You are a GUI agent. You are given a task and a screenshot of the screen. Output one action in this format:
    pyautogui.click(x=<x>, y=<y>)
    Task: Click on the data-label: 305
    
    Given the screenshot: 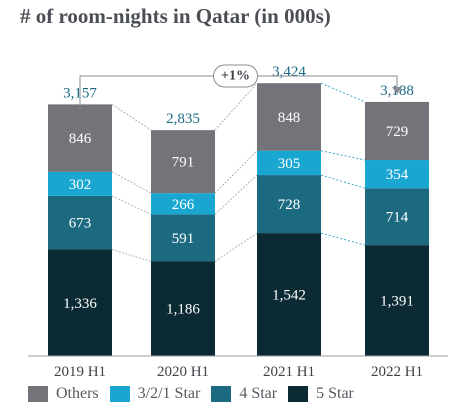 What is the action you would take?
    pyautogui.click(x=289, y=164)
    